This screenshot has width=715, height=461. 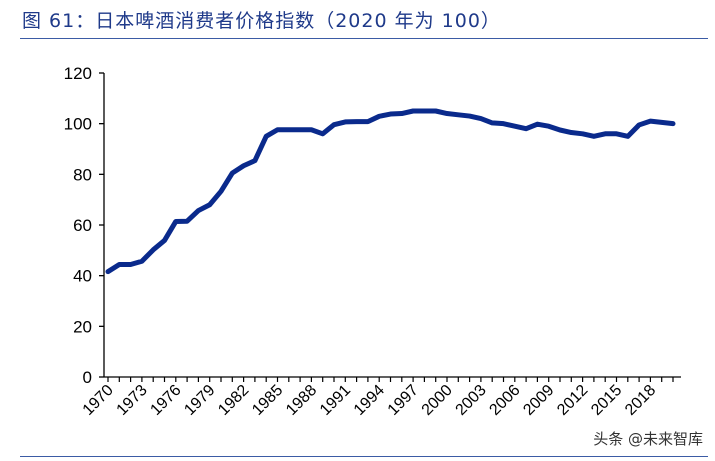 What do you see at coordinates (504, 400) in the screenshot?
I see `x-tick-label: 2006` at bounding box center [504, 400].